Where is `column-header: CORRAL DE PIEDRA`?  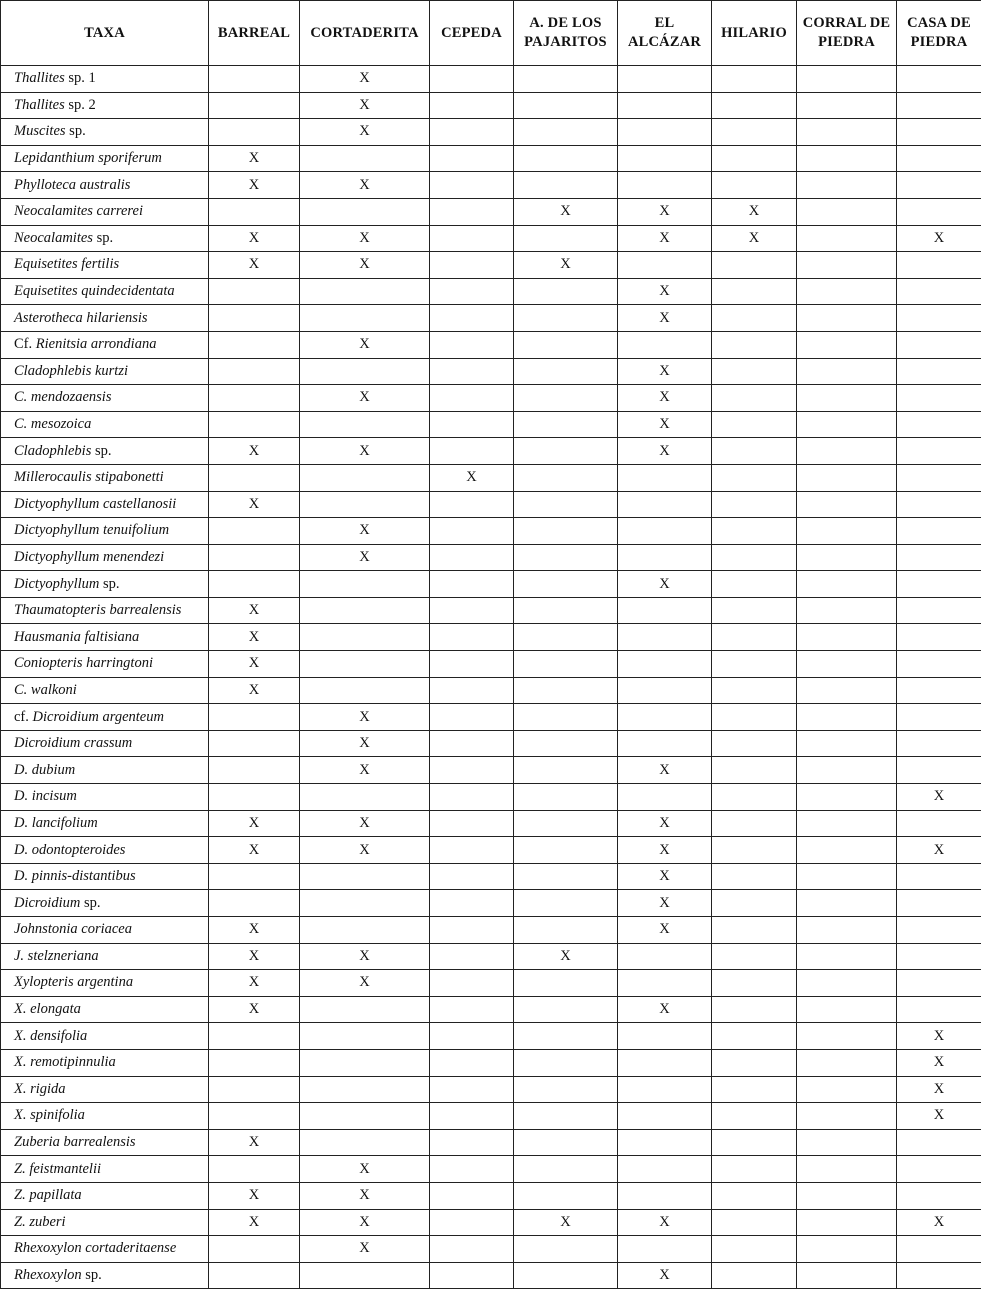 column-header: CORRAL DE PIEDRA is located at coordinates (846, 33).